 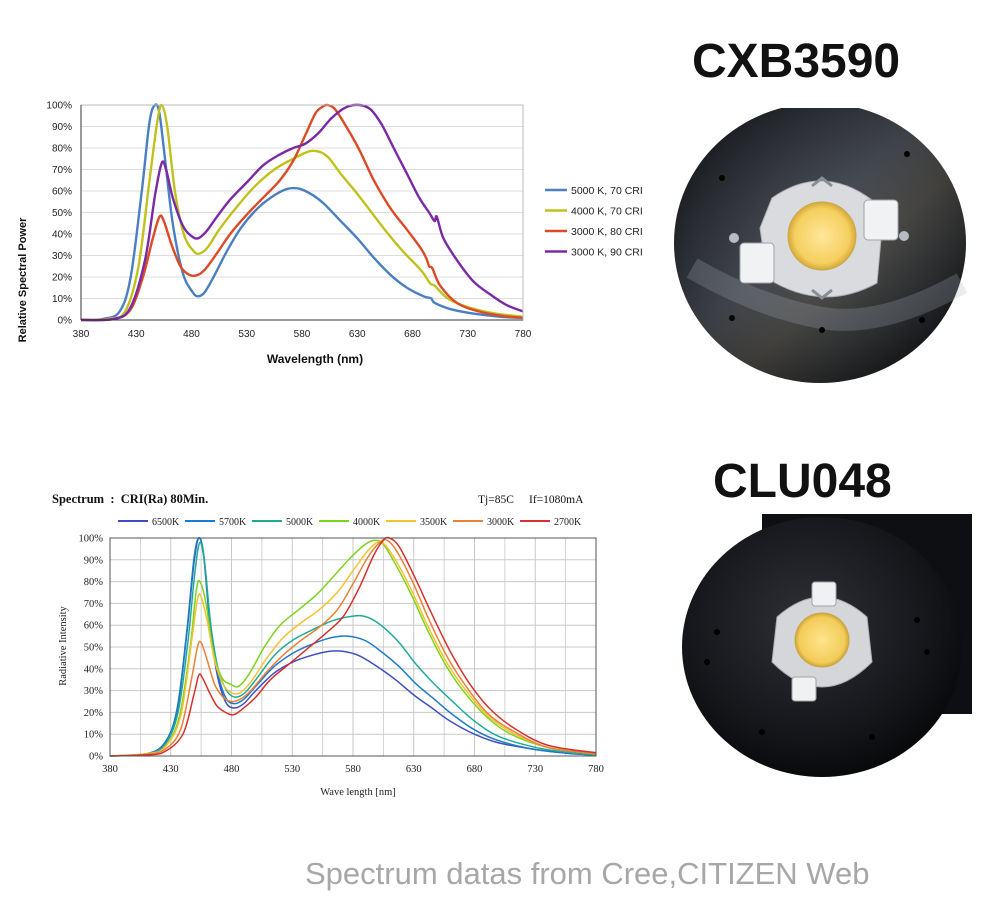 I want to click on chart2-y-tick-label: 30%, so click(x=94, y=691).